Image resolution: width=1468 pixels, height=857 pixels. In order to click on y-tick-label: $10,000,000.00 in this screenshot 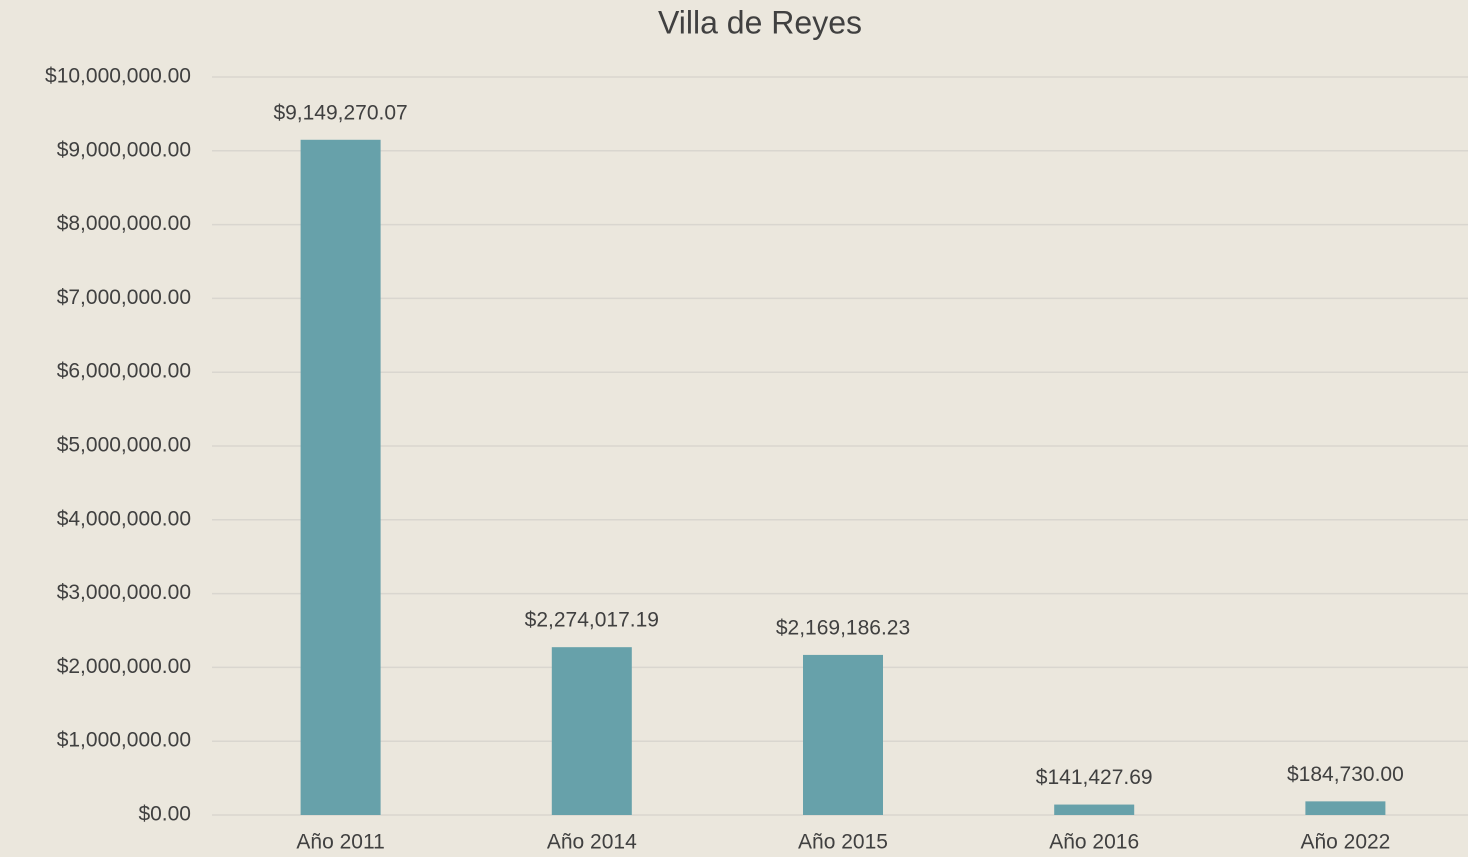, I will do `click(118, 76)`.